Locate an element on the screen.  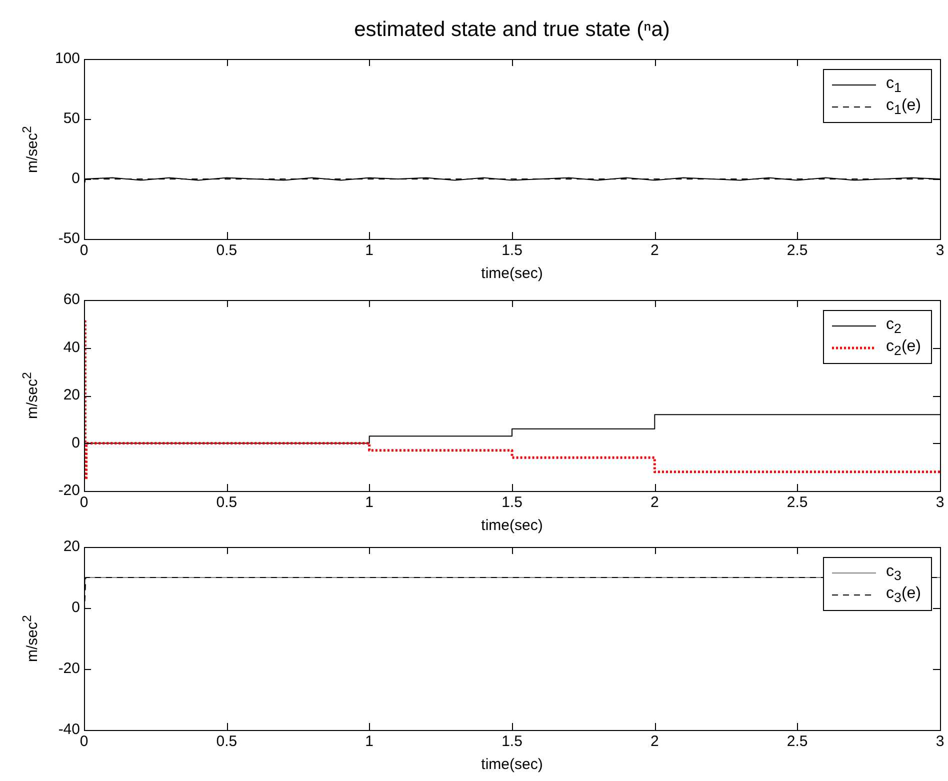
y-tick-label: 60 is located at coordinates (71, 299).